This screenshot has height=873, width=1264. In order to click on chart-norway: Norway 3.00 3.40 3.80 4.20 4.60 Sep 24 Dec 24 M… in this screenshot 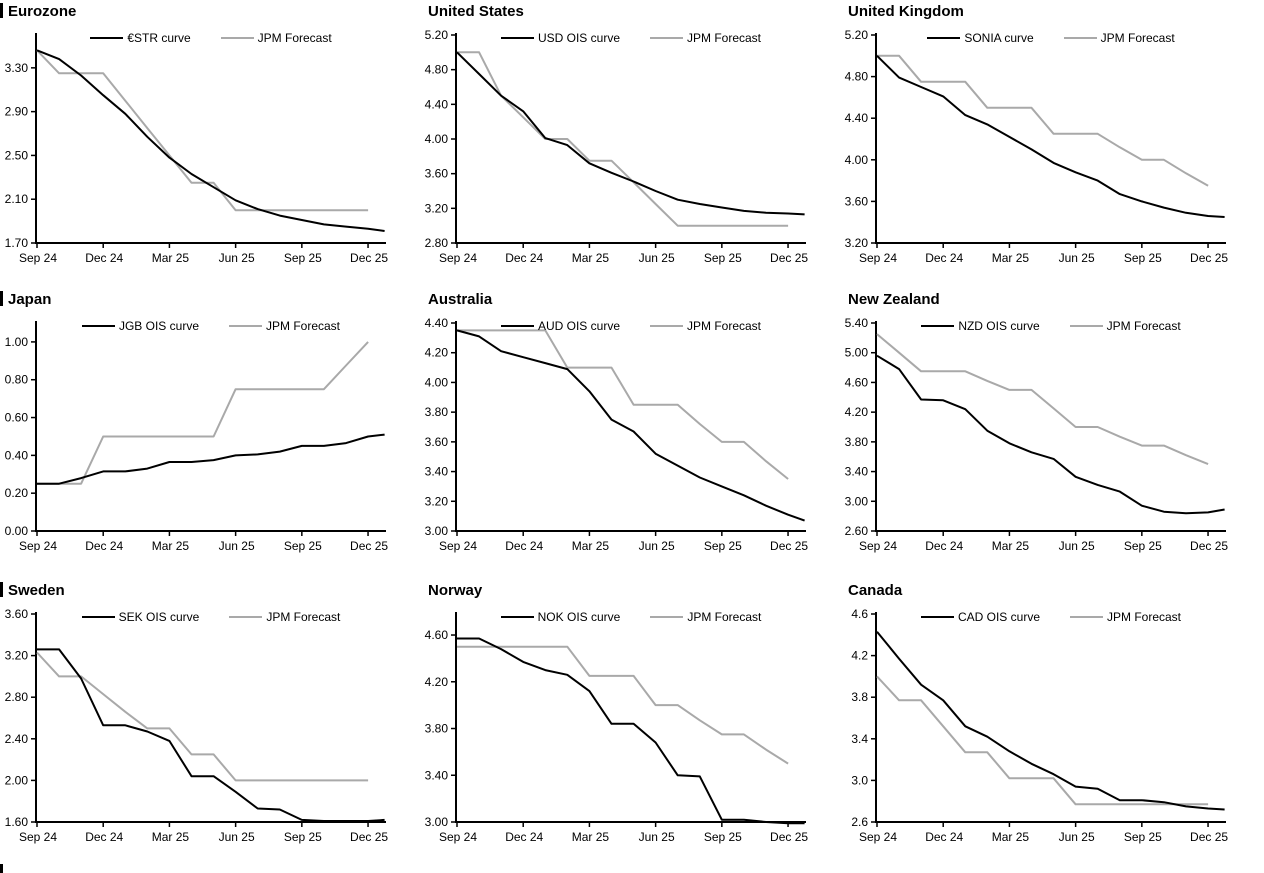, I will do `click(630, 726)`.